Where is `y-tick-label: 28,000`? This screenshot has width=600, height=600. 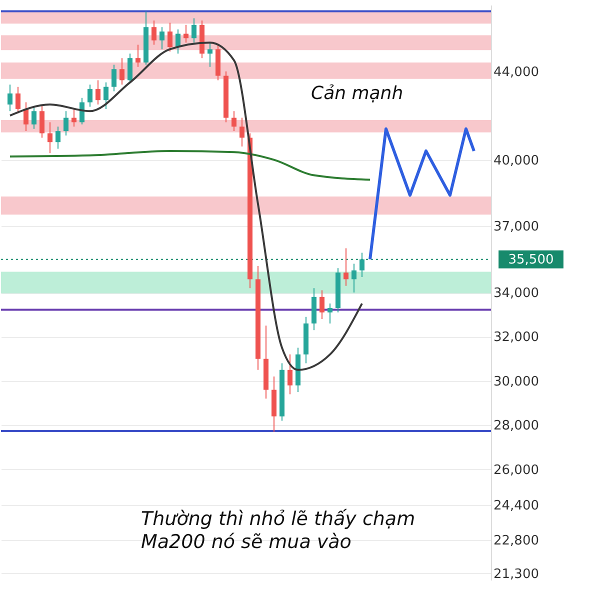
y-tick-label: 28,000 is located at coordinates (516, 426).